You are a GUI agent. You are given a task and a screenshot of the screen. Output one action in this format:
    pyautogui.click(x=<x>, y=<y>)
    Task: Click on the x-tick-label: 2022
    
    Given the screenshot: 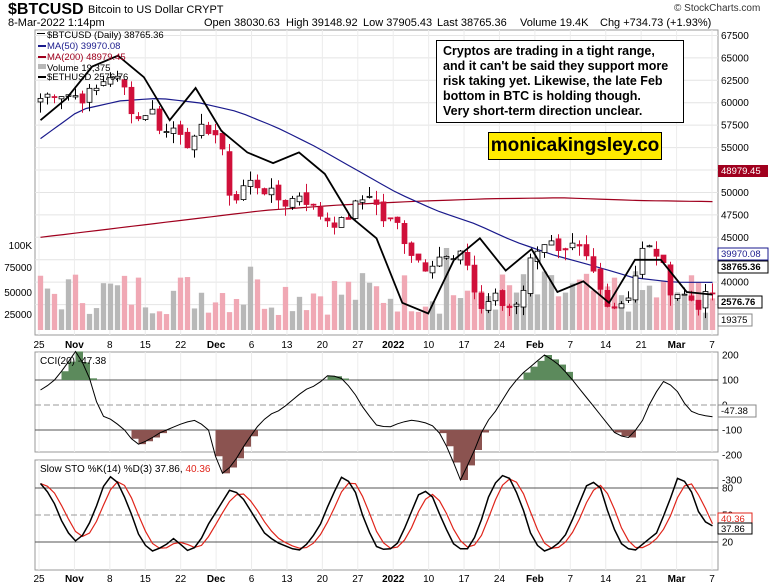 What is the action you would take?
    pyautogui.click(x=393, y=579)
    